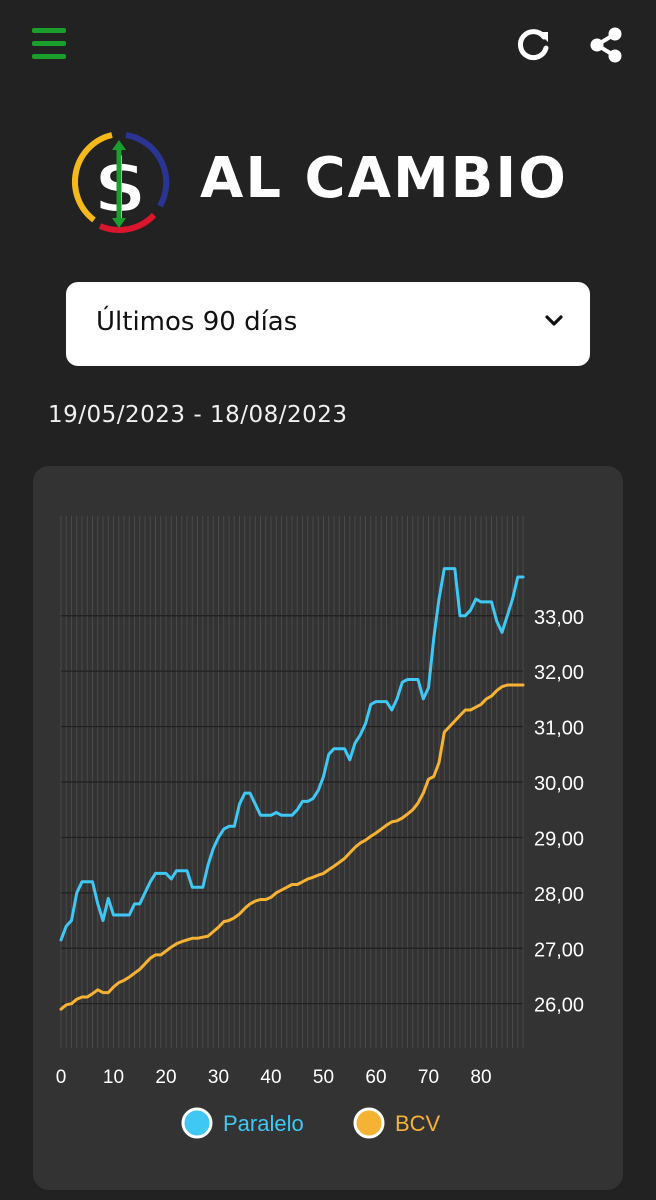  I want to click on y-tick-label: 33,00, so click(559, 618).